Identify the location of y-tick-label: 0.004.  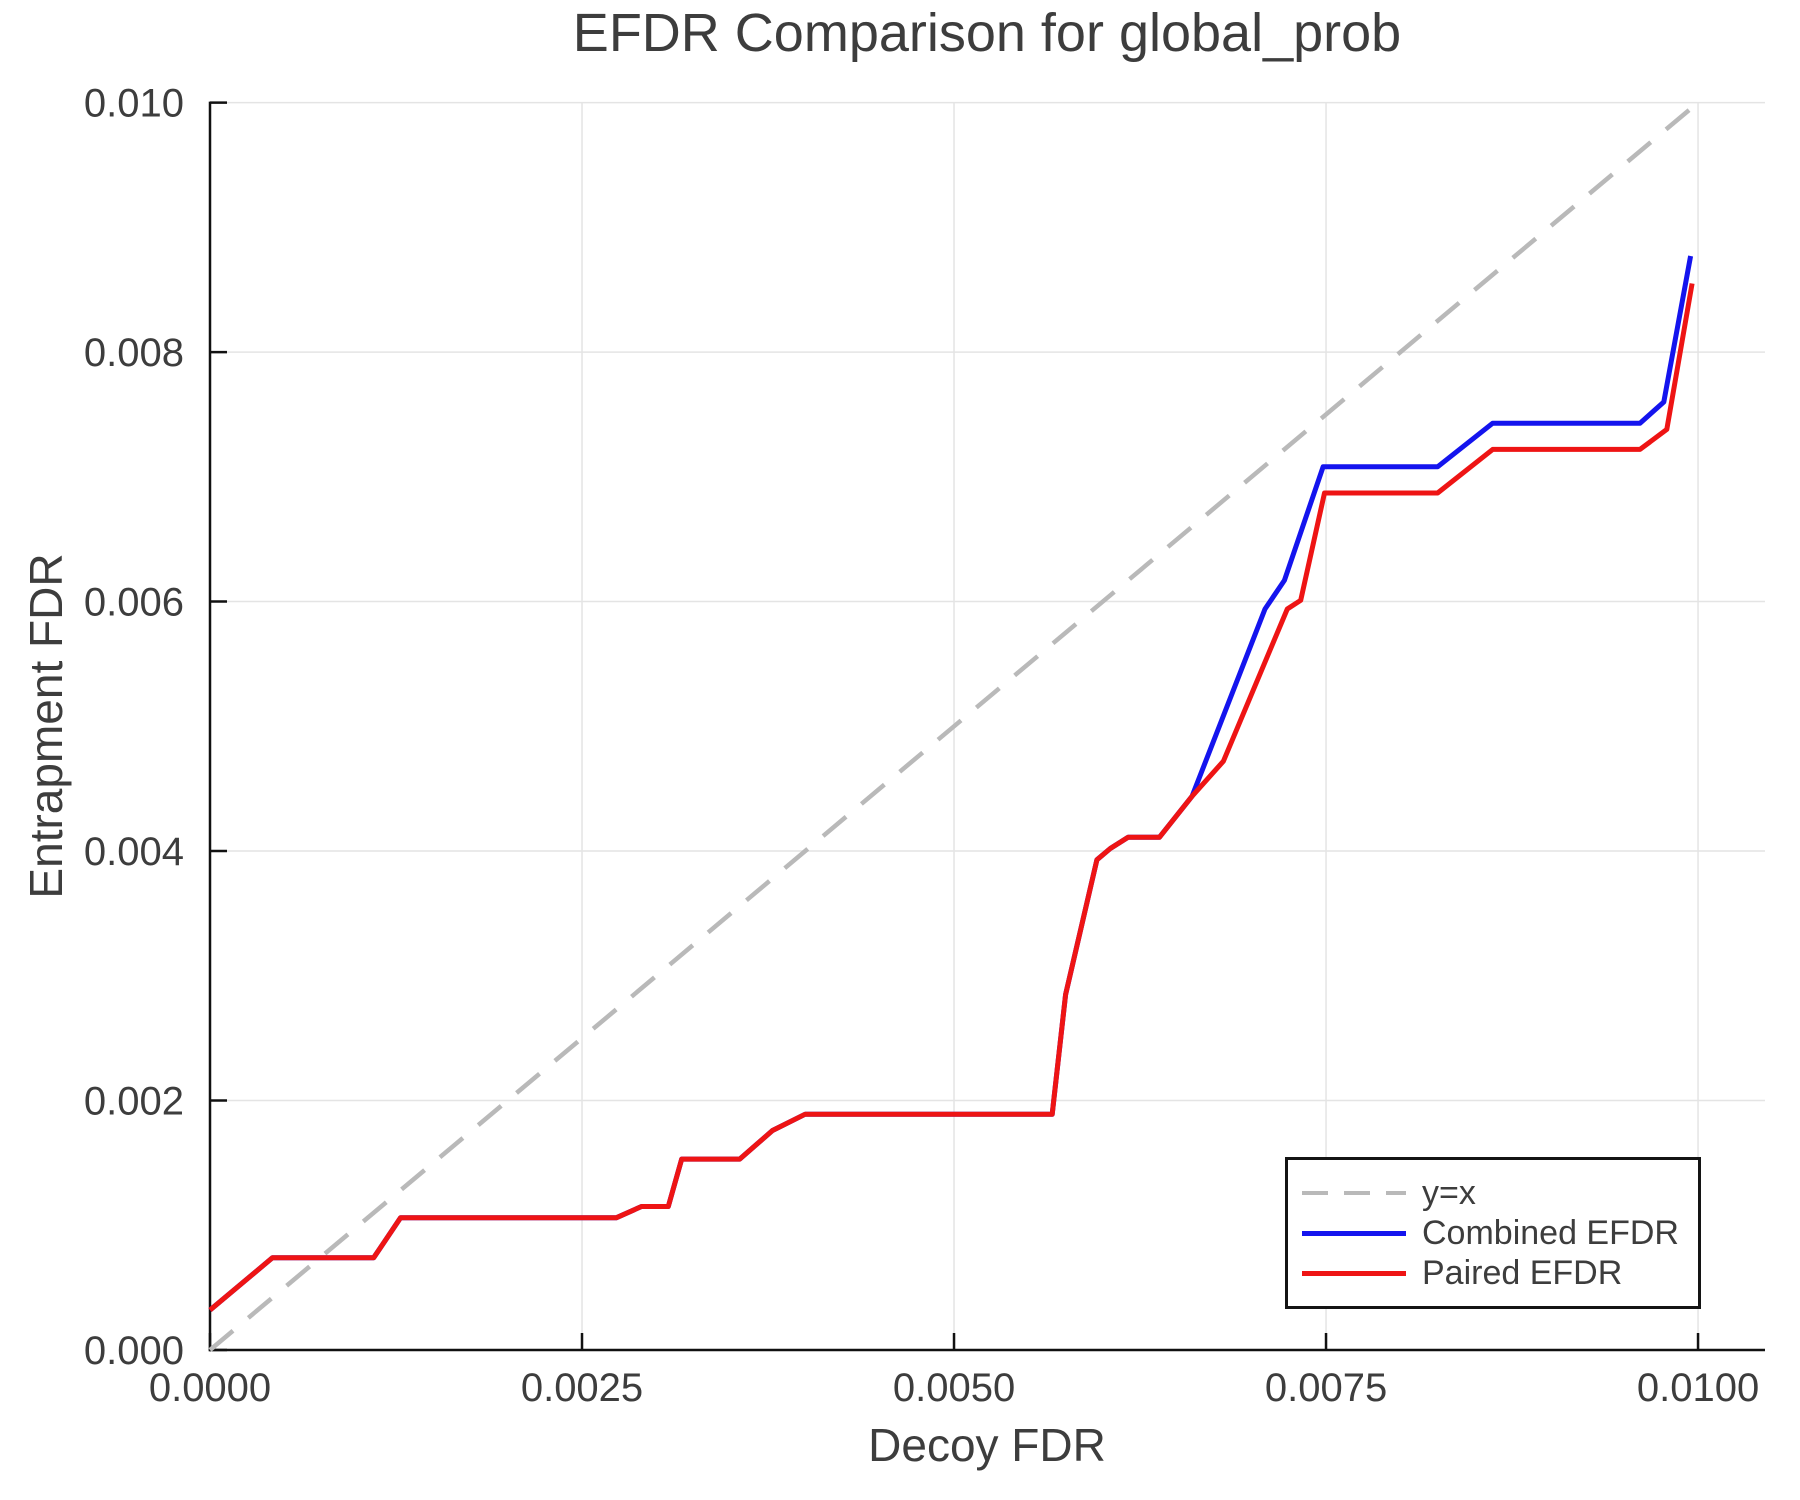
(134, 852).